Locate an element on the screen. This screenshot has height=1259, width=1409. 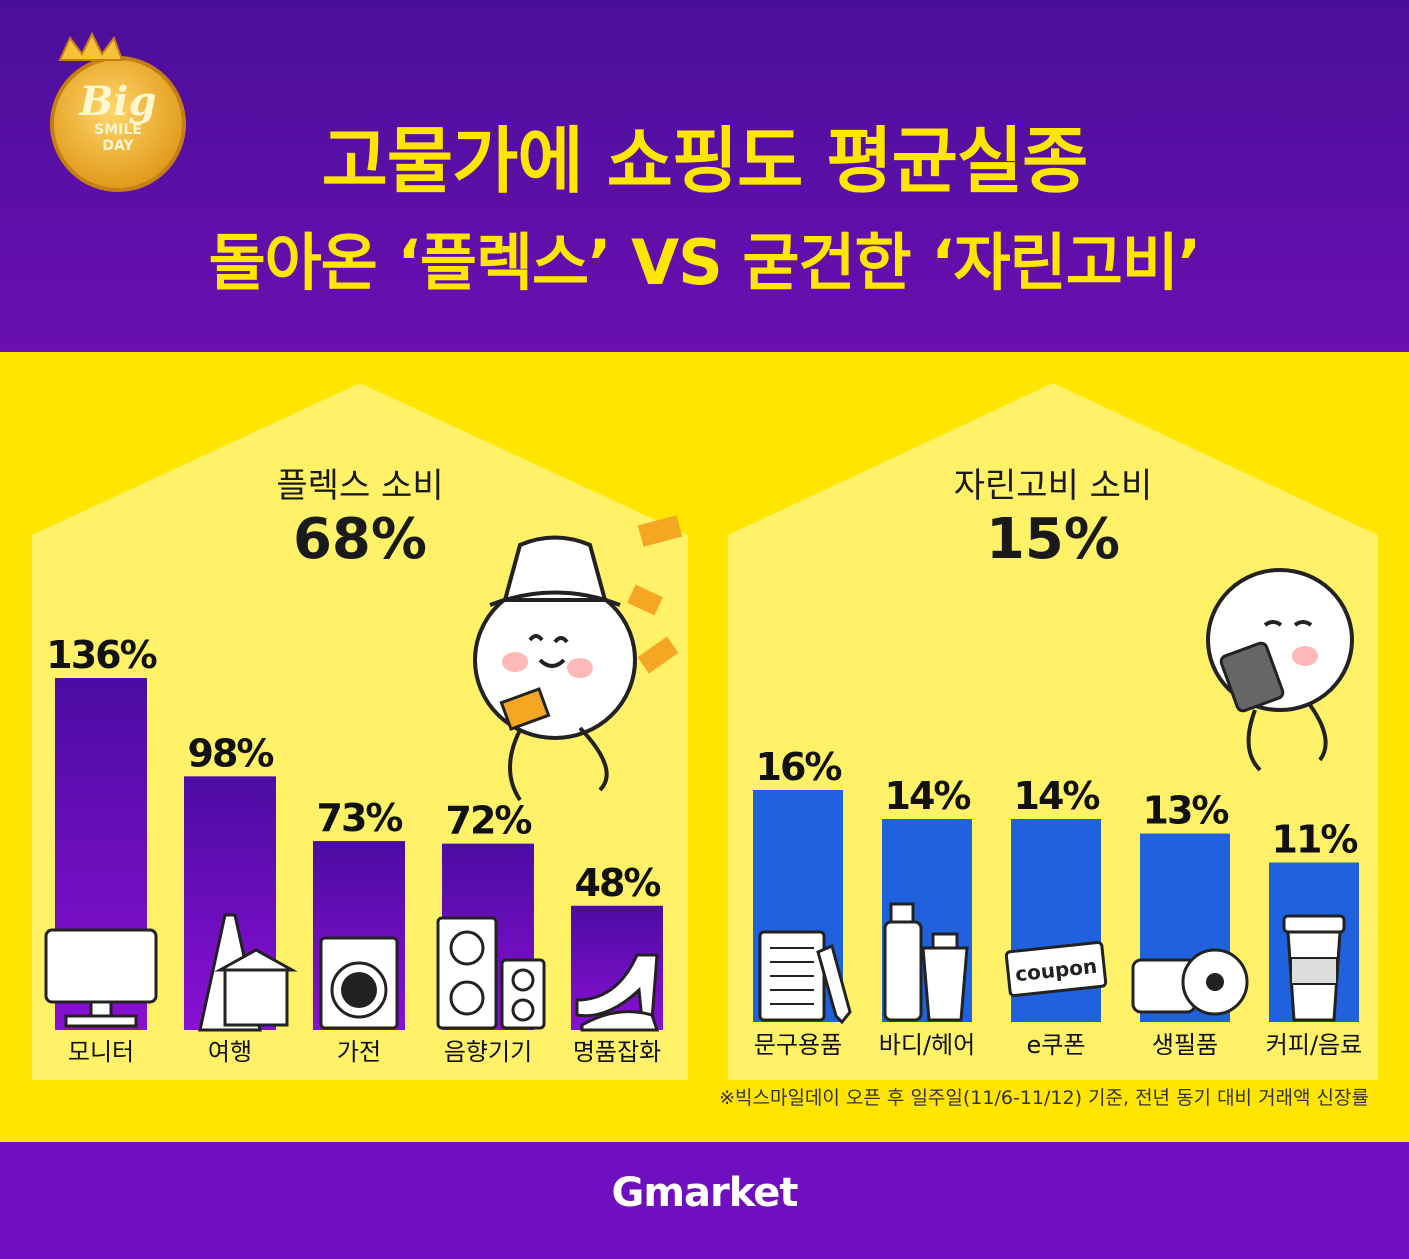
saving-panel-heading: 자린고비 소비 15% is located at coordinates (1053, 515).